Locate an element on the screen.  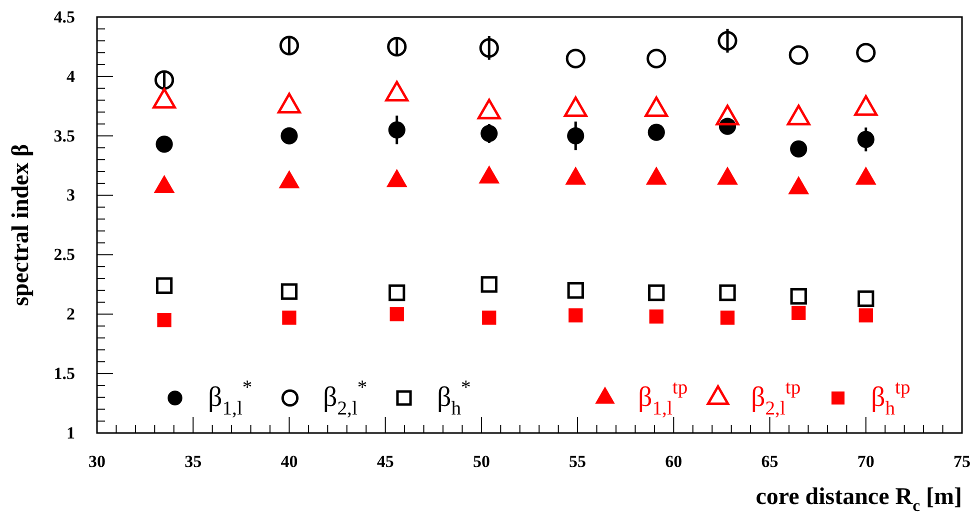
y-tick-label: 2.5 is located at coordinates (64, 254).